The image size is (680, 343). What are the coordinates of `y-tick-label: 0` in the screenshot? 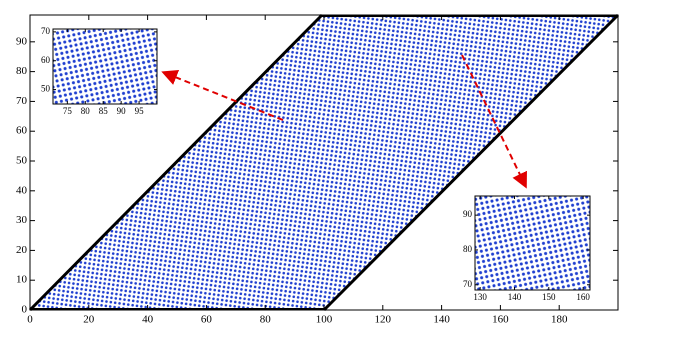 It's located at (25, 310).